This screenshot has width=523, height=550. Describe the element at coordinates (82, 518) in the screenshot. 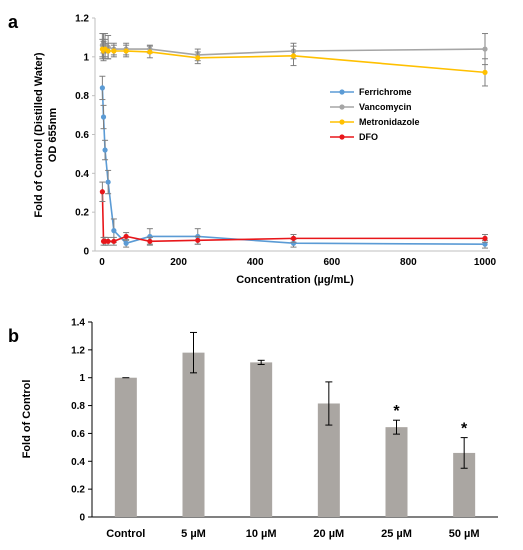

I see `panel-b-y-tick-label: 0` at that location.